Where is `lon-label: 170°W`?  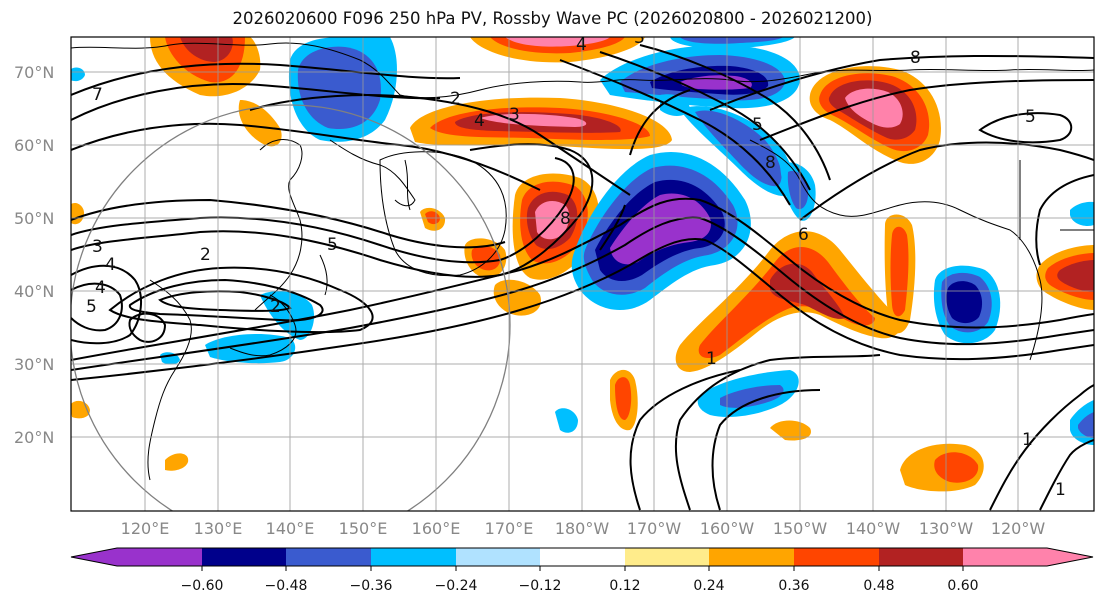 lon-label: 170°W is located at coordinates (654, 528).